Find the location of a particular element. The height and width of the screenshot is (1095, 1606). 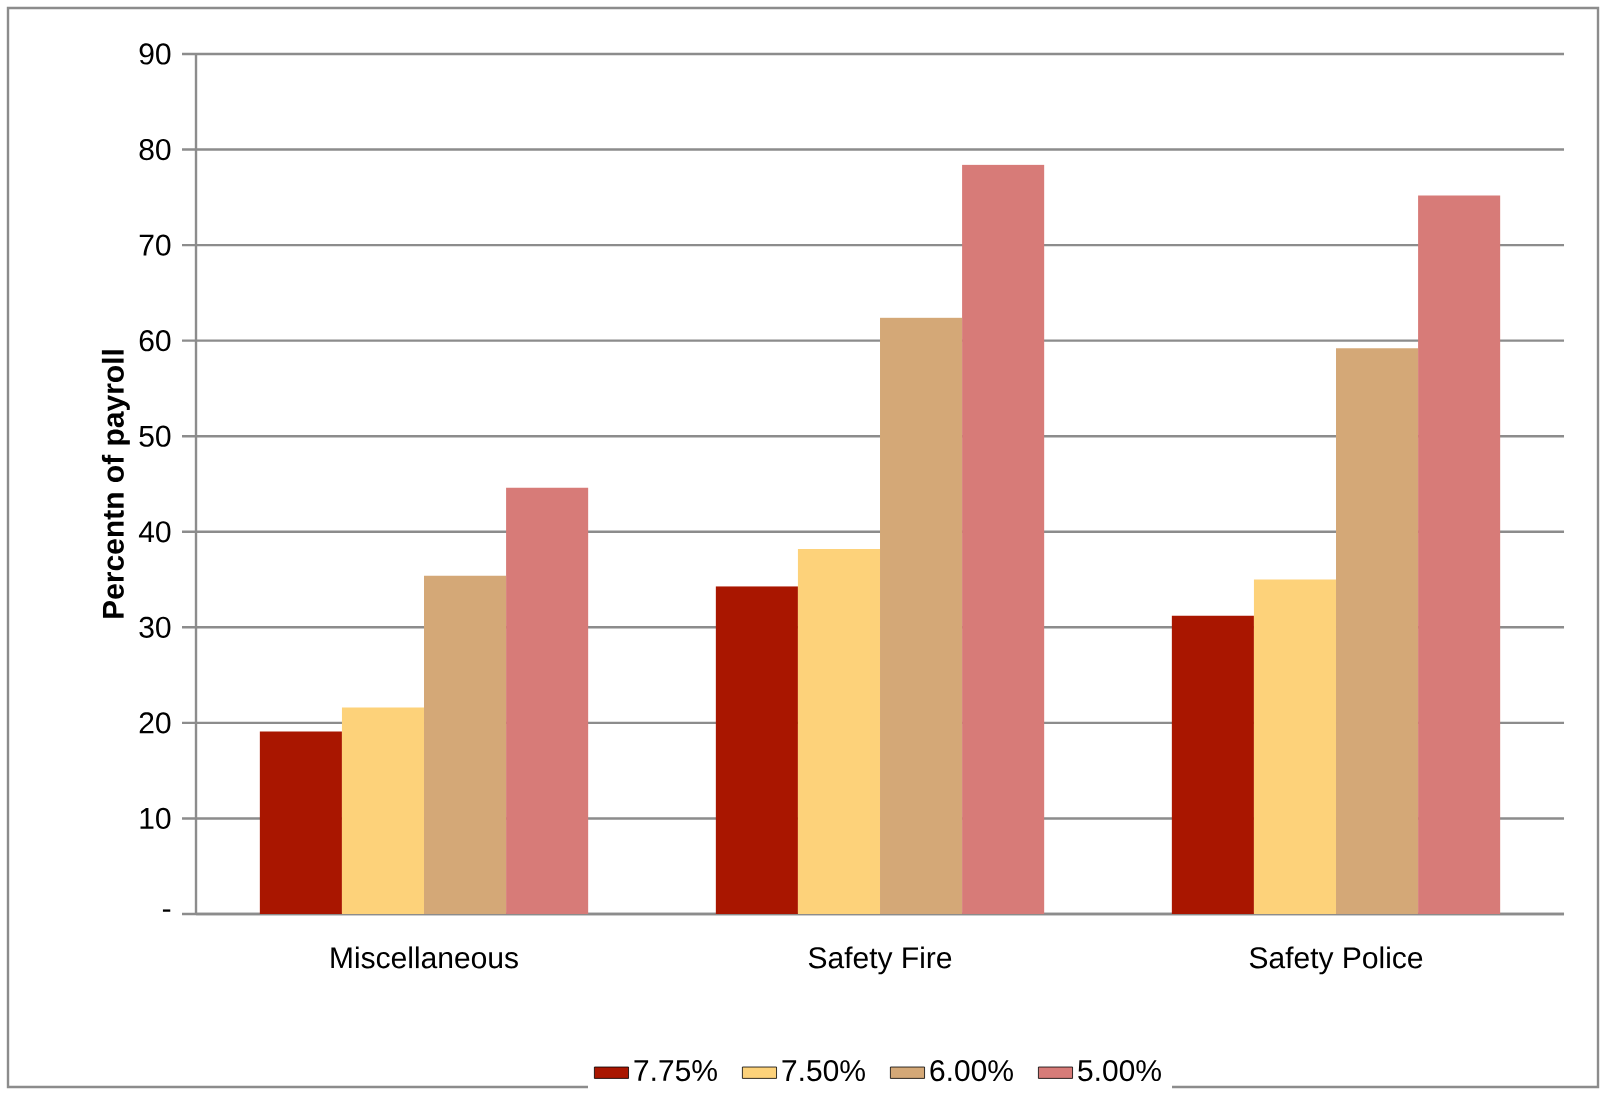

y-tick-label: 10 is located at coordinates (155, 818).